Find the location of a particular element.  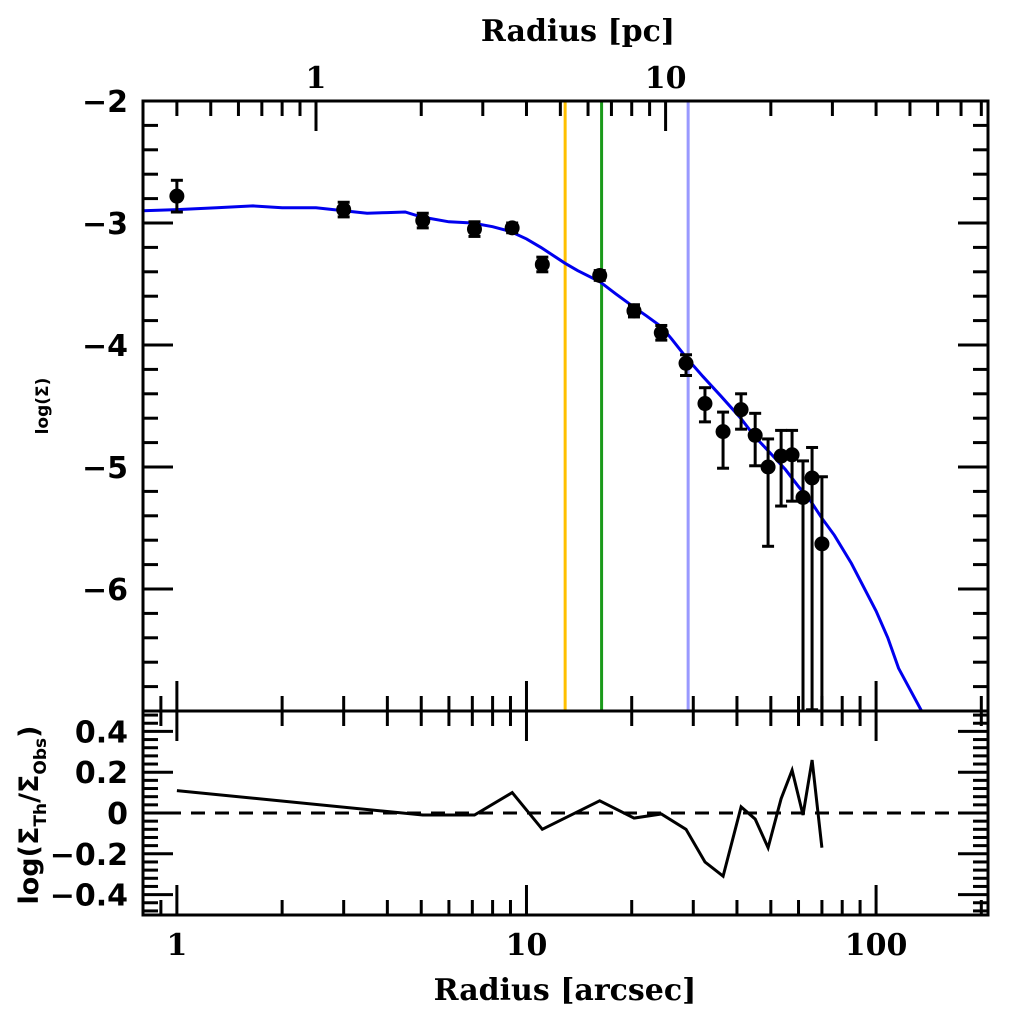

residual-y-tick-label: 0.2 is located at coordinates (101, 773).